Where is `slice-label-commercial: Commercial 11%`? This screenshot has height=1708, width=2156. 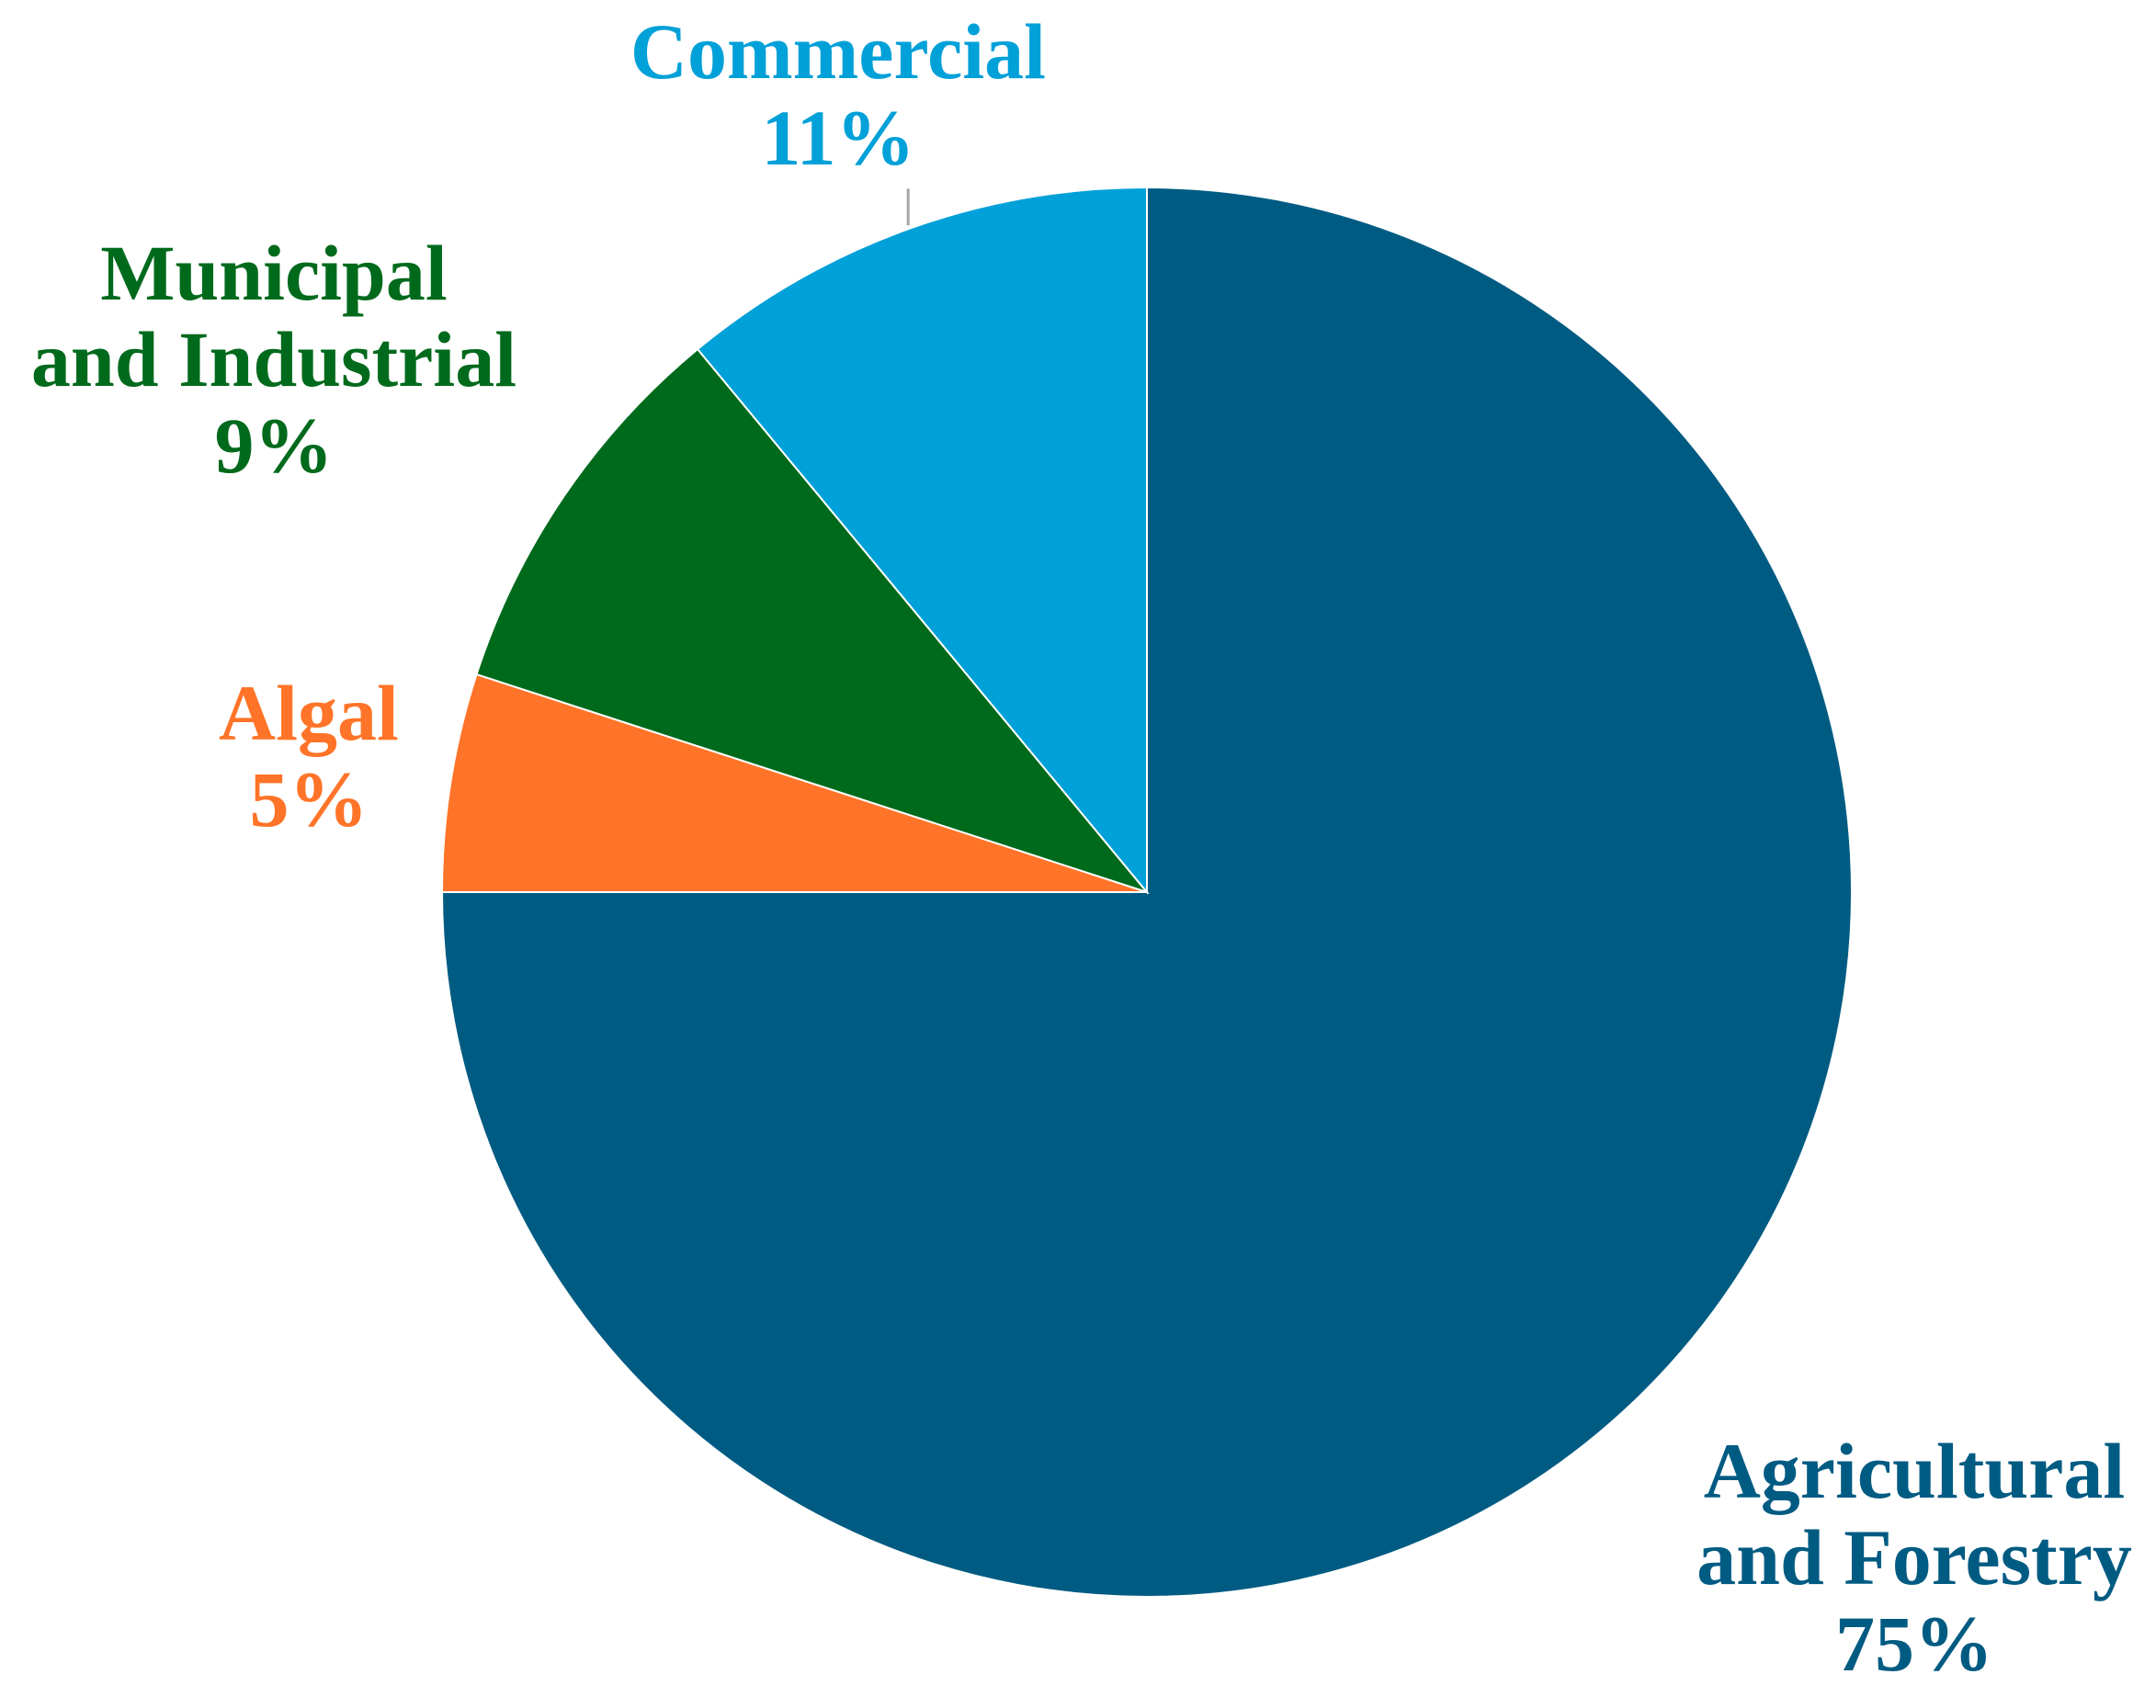
slice-label-commercial: Commercial 11% is located at coordinates (838, 94).